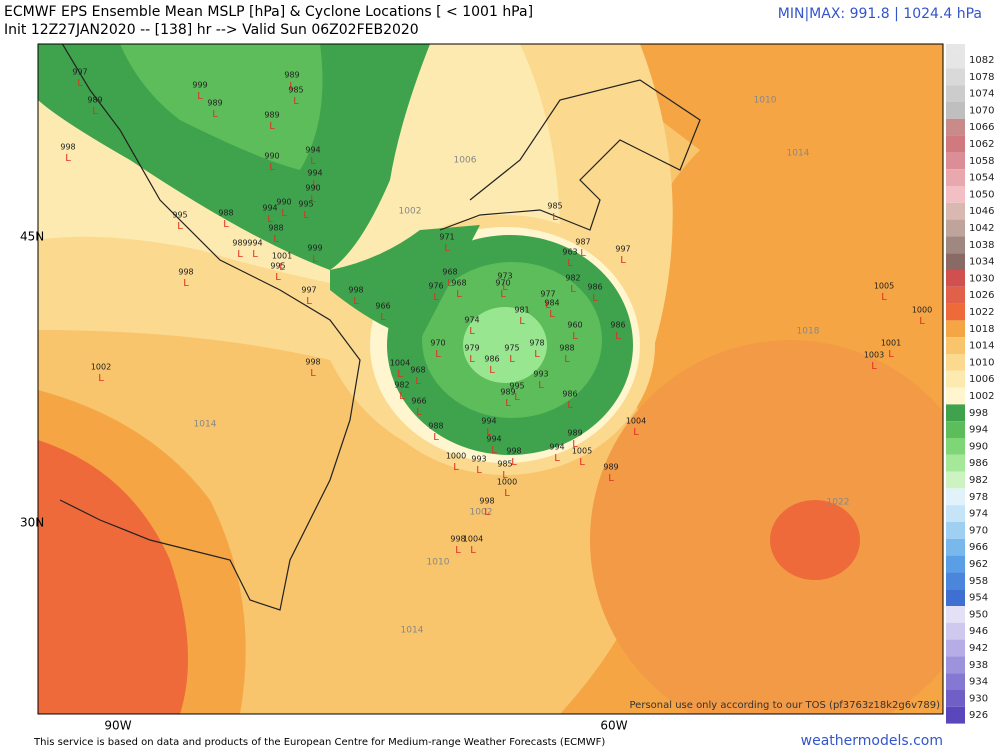  What do you see at coordinates (981, 60) in the screenshot?
I see `colorbar-label: 1082` at bounding box center [981, 60].